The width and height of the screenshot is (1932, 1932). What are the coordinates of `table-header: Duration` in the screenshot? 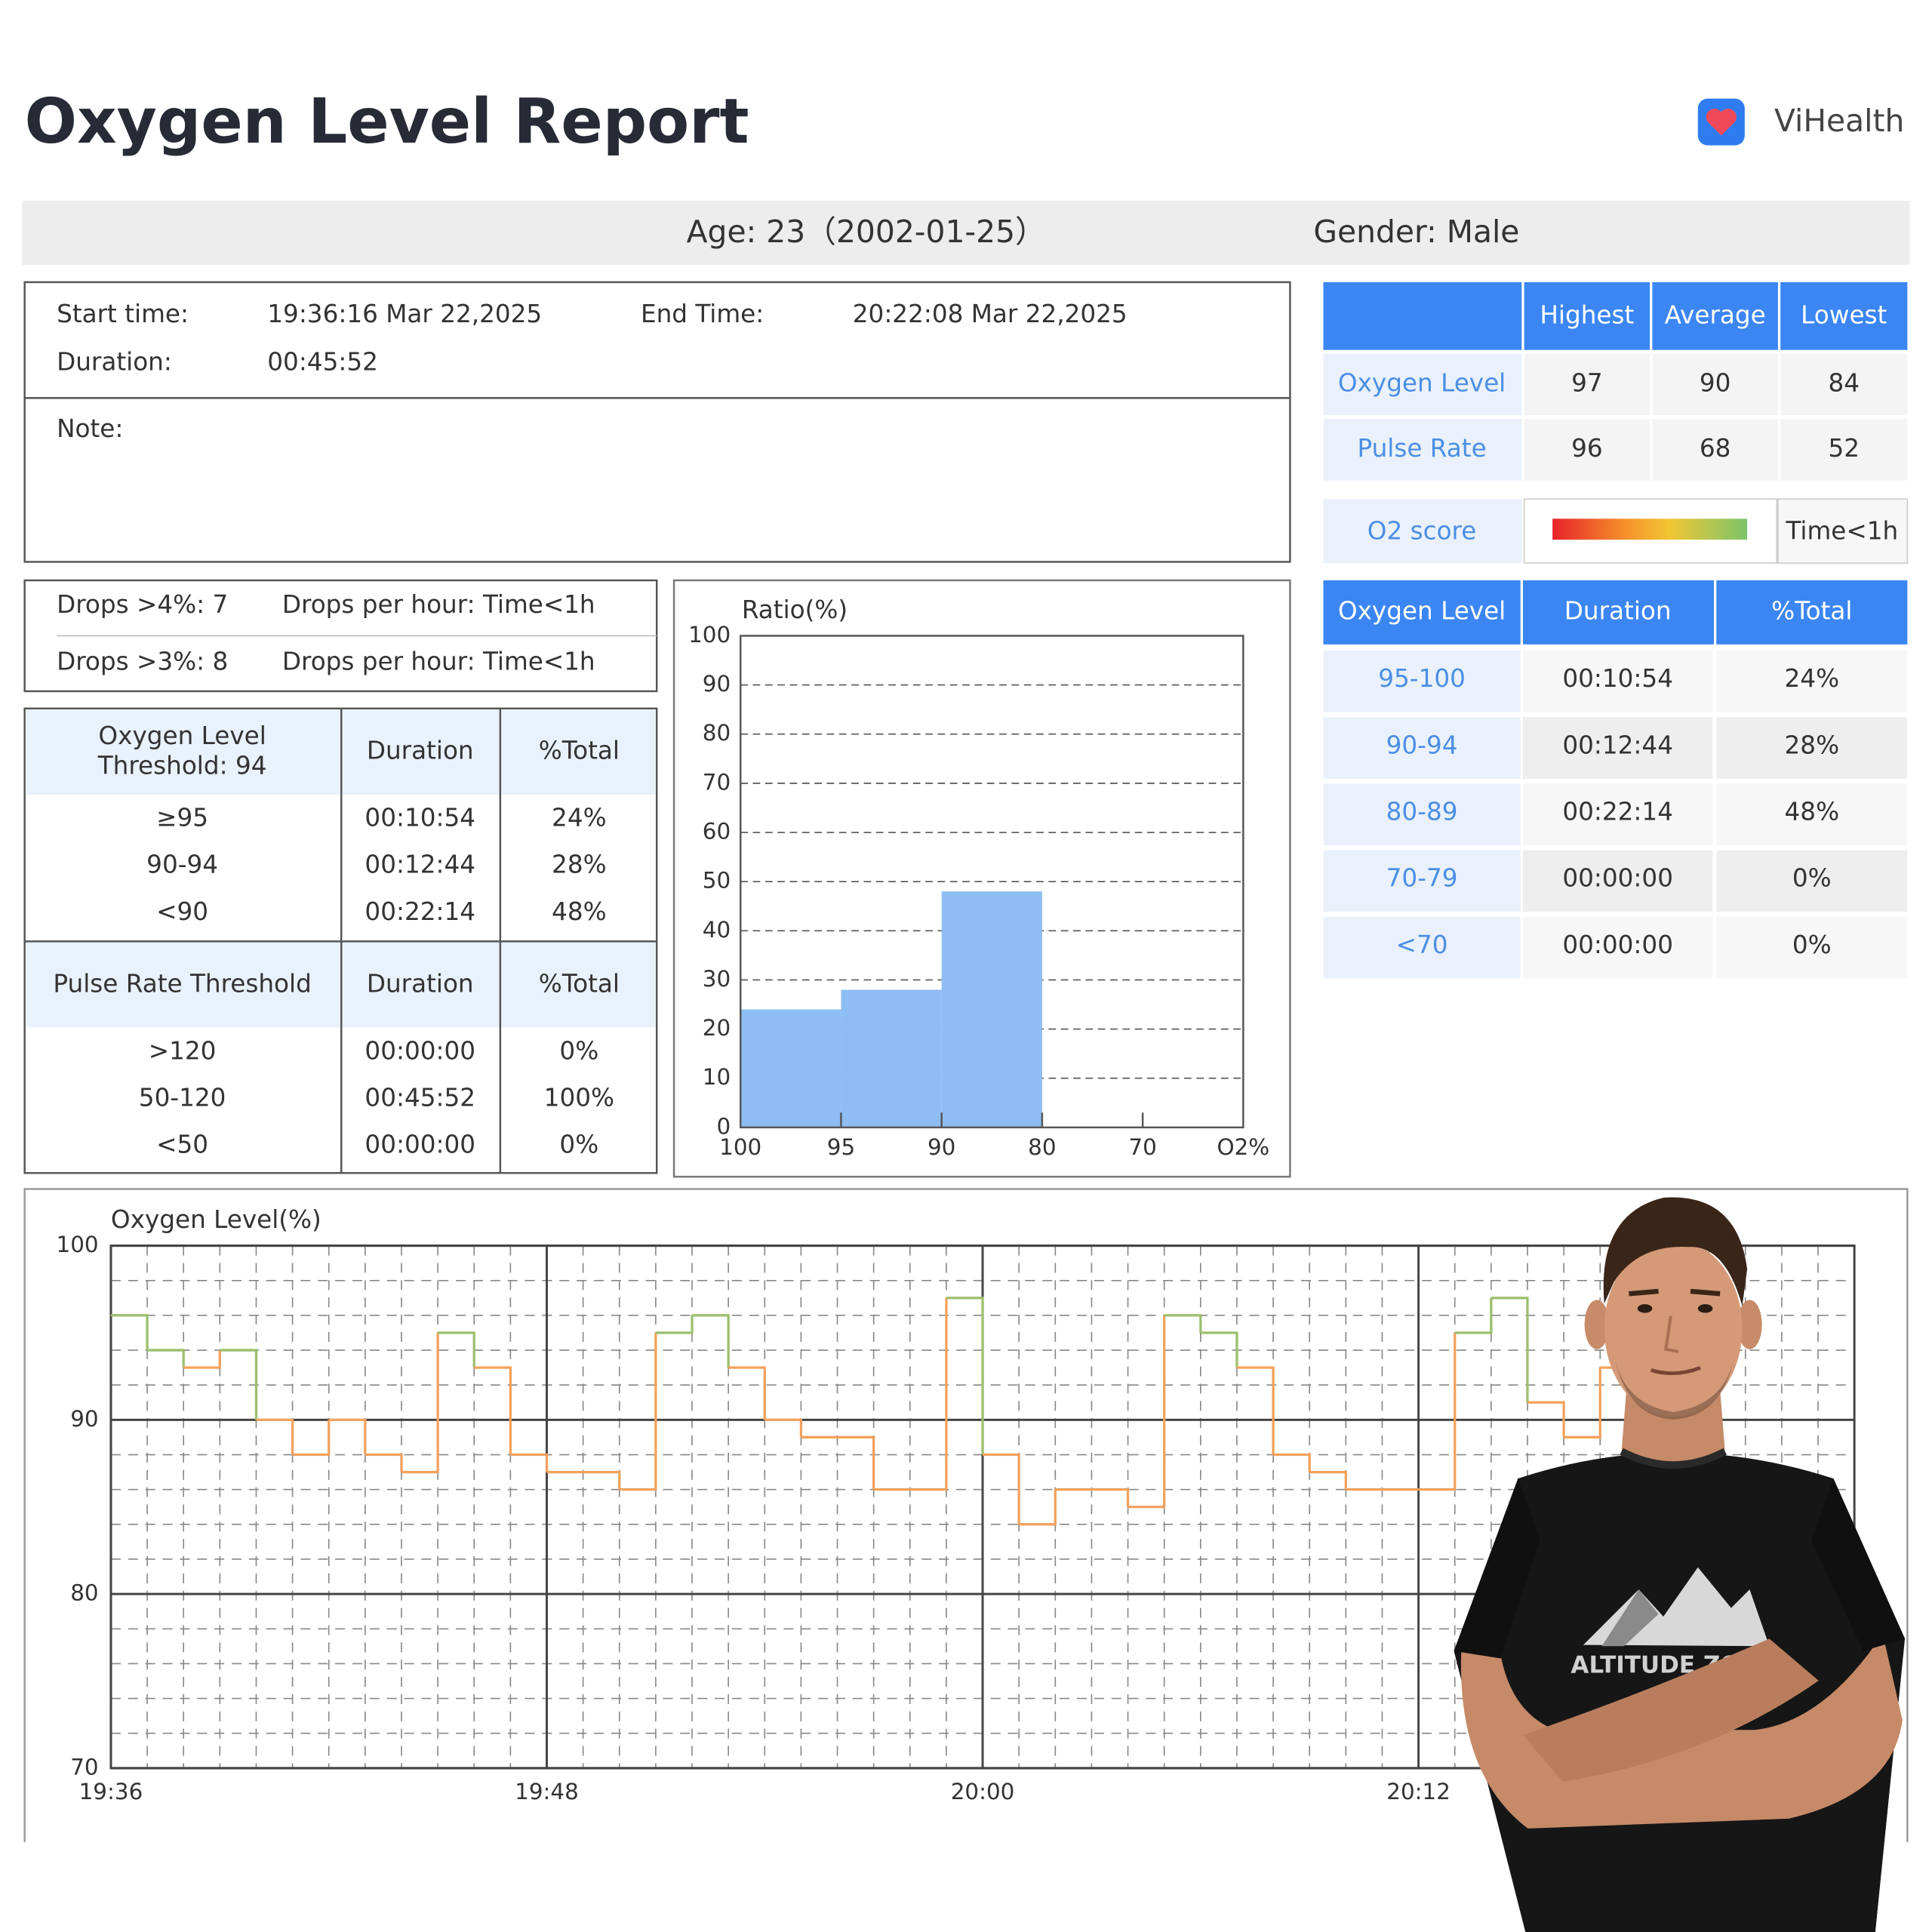 It's located at (1618, 610).